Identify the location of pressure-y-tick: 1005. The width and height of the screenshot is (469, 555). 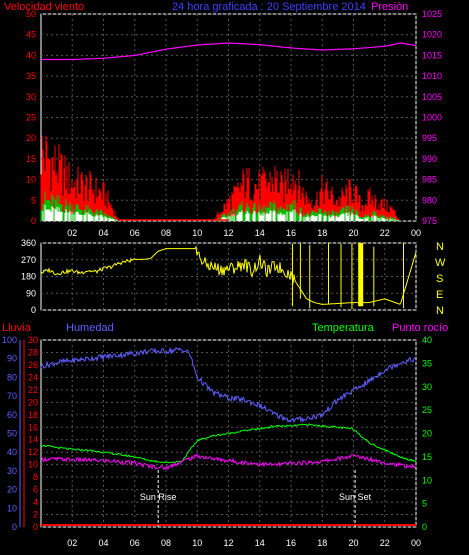
(432, 97).